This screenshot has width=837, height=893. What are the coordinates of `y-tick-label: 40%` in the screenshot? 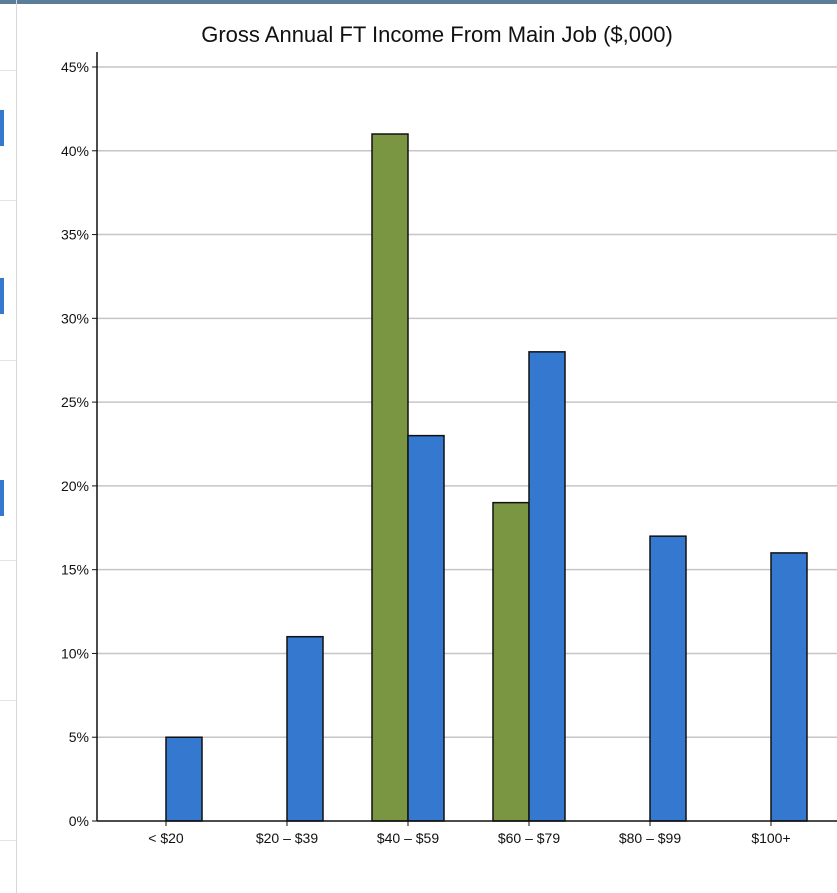 It's located at (75, 151).